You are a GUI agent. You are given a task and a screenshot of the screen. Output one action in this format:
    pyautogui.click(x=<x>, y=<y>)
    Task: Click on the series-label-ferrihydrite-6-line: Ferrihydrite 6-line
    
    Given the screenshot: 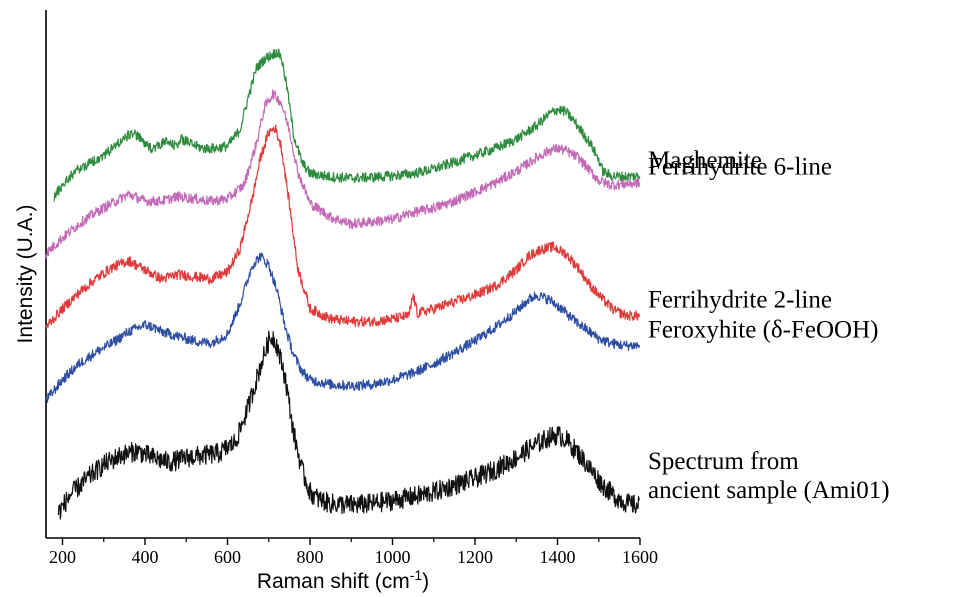 What is the action you would take?
    pyautogui.click(x=740, y=167)
    